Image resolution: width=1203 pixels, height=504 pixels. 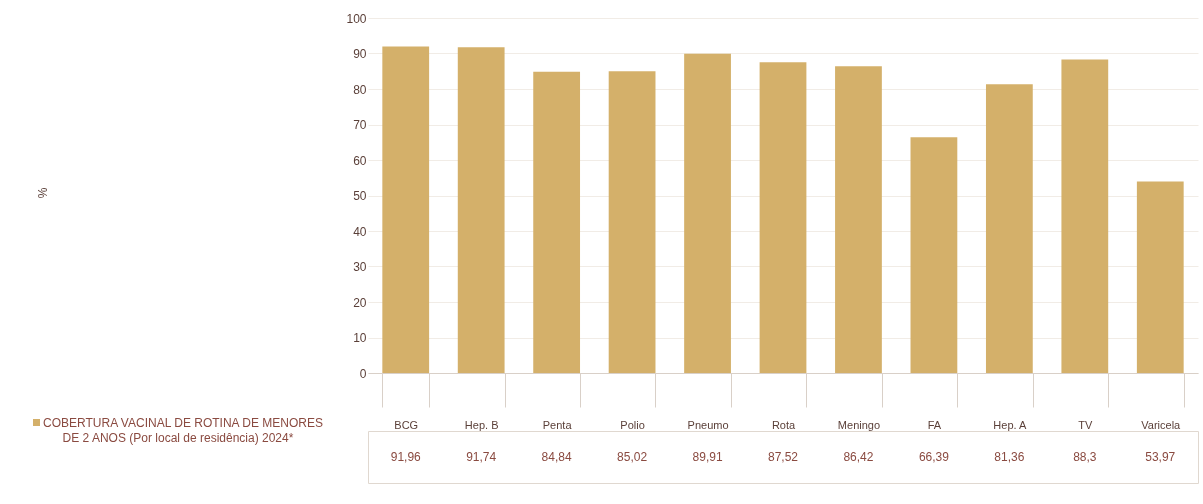 I want to click on y-tick-label: 70, so click(x=360, y=125).